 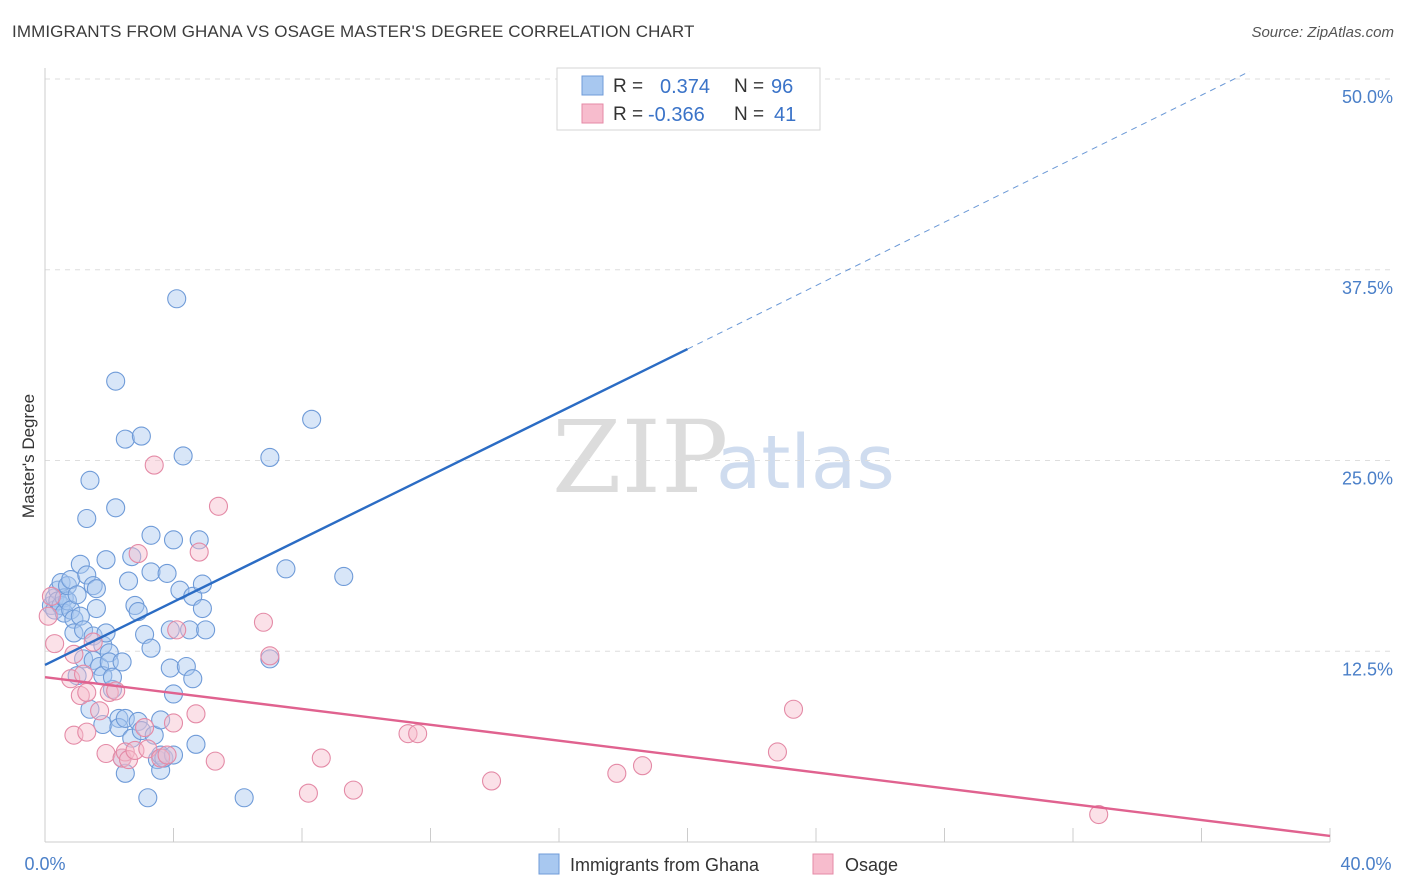 I want to click on source-label: Source: ZipAtlas.com, so click(x=1322, y=32).